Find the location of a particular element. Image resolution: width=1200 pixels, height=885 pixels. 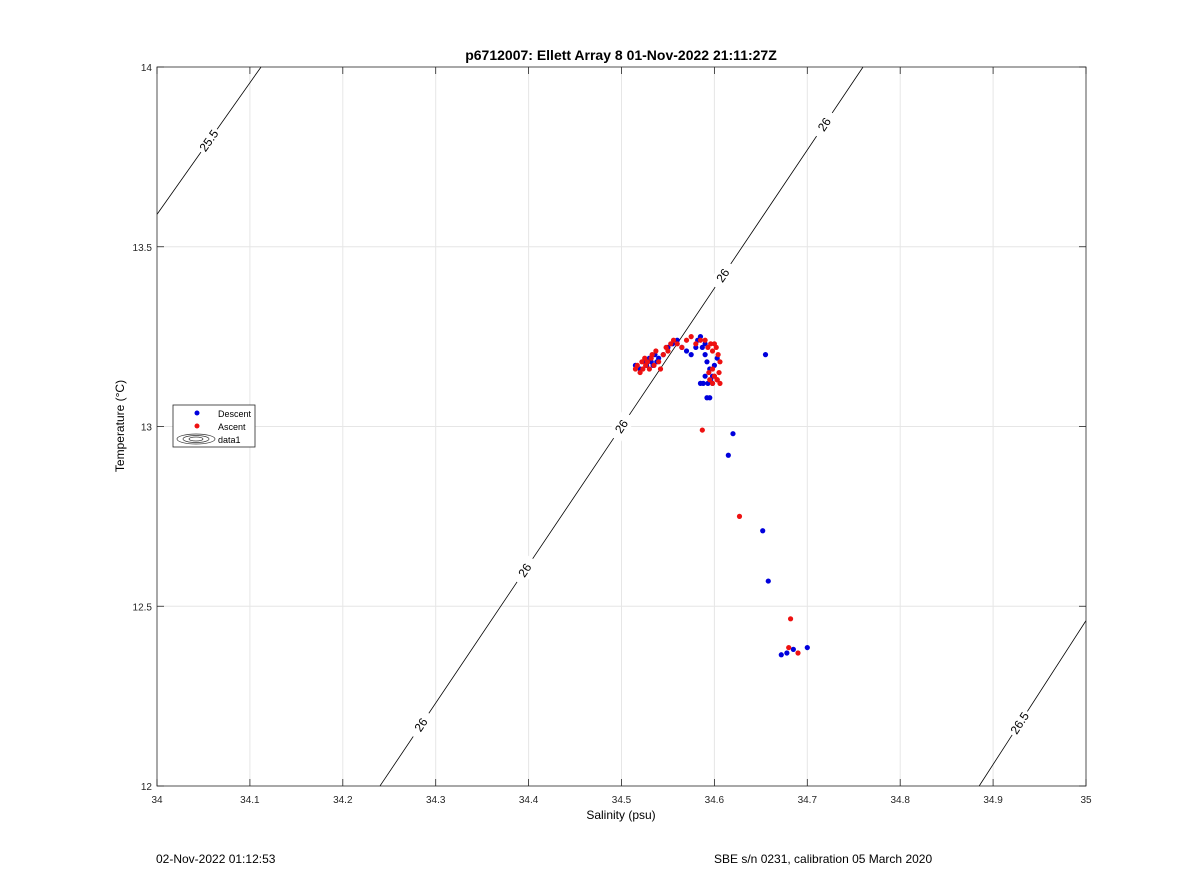

timestamp-footer: 02-Nov-2022 01:12:53 is located at coordinates (216, 859).